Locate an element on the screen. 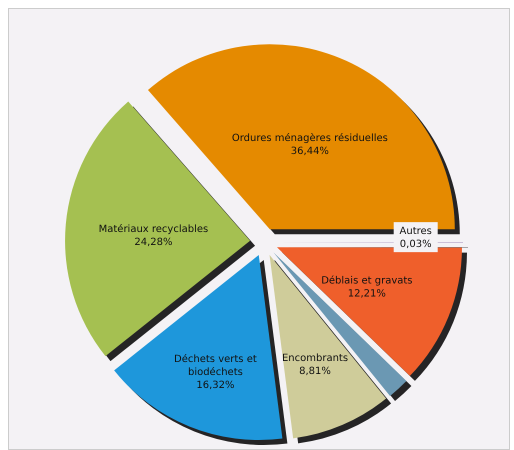  slice-label: Encombrants is located at coordinates (315, 358).